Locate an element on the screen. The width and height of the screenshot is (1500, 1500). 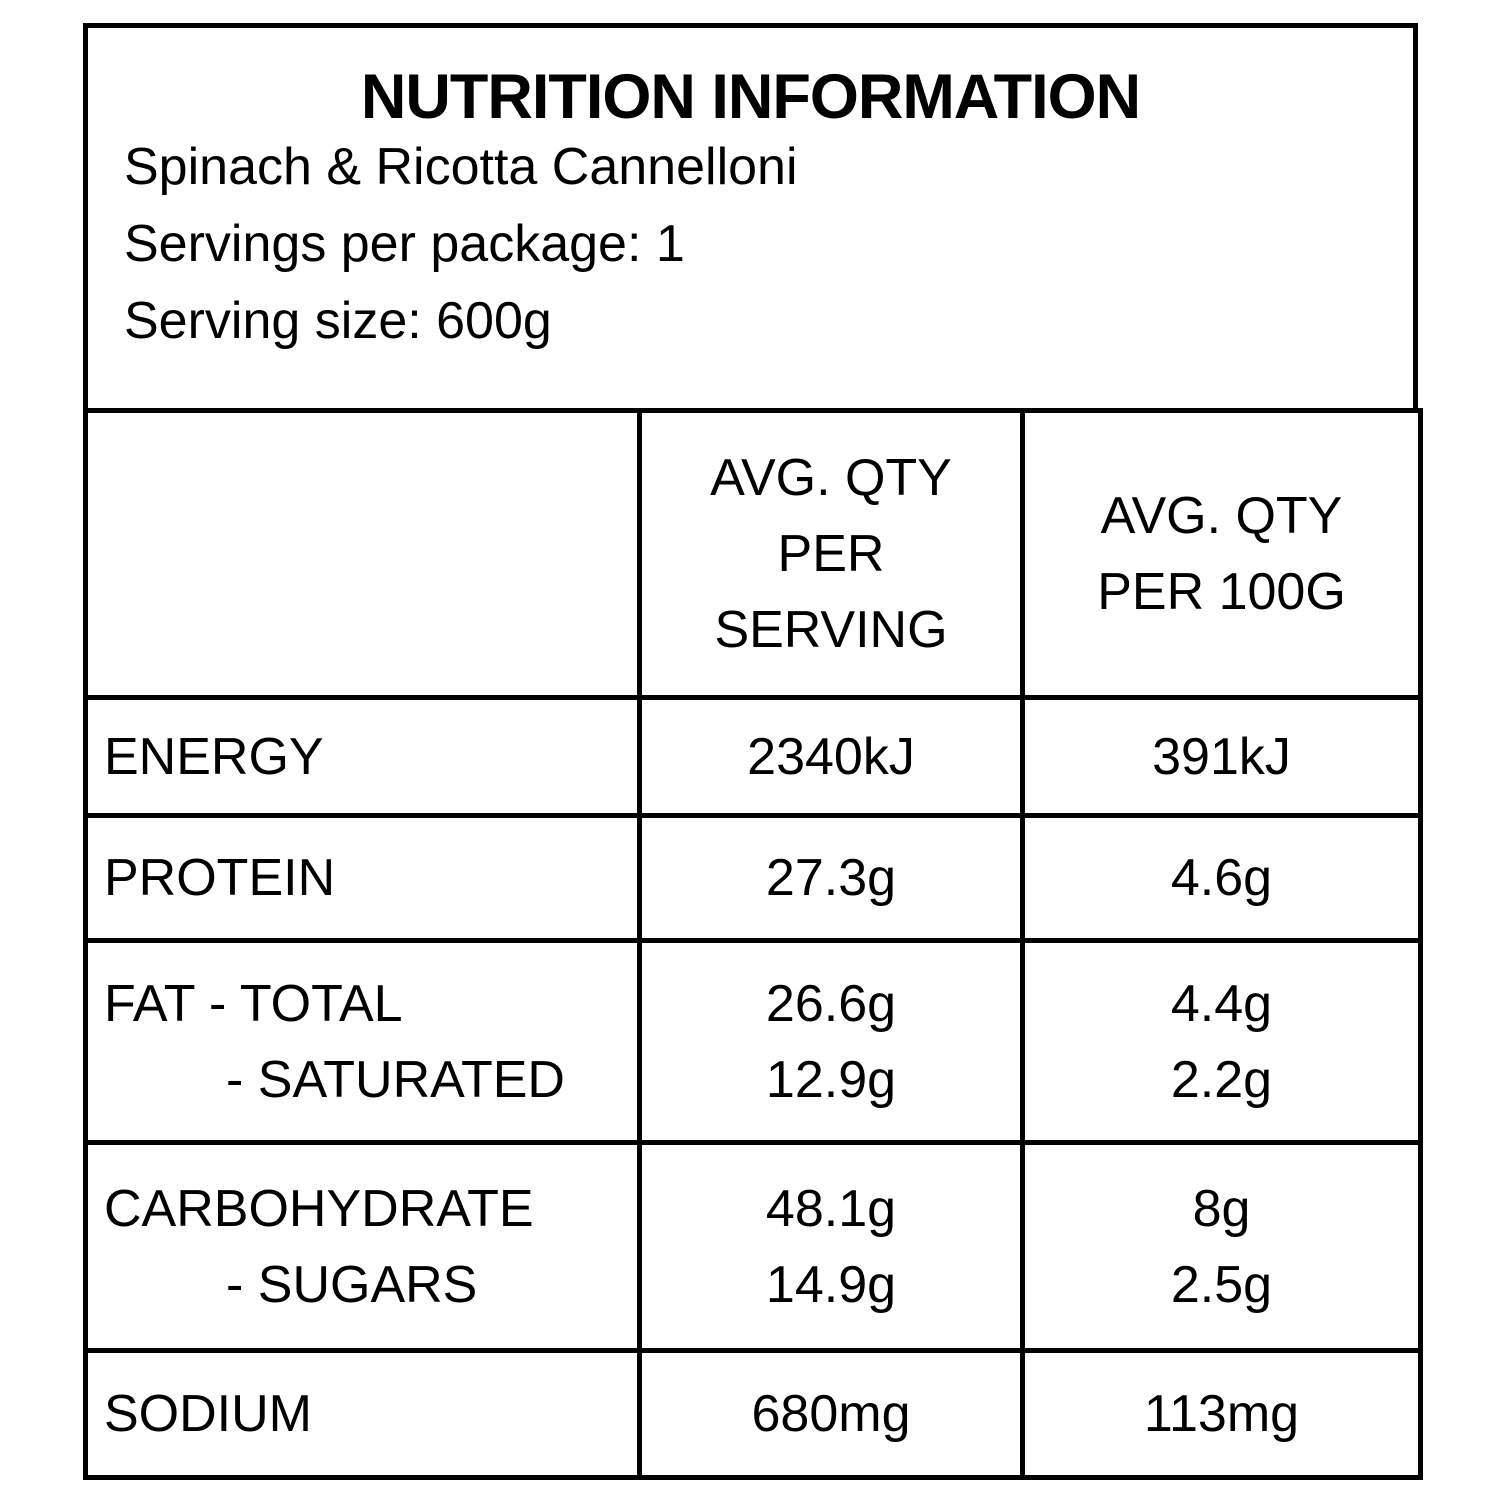
empty-header-cell is located at coordinates (362, 554).